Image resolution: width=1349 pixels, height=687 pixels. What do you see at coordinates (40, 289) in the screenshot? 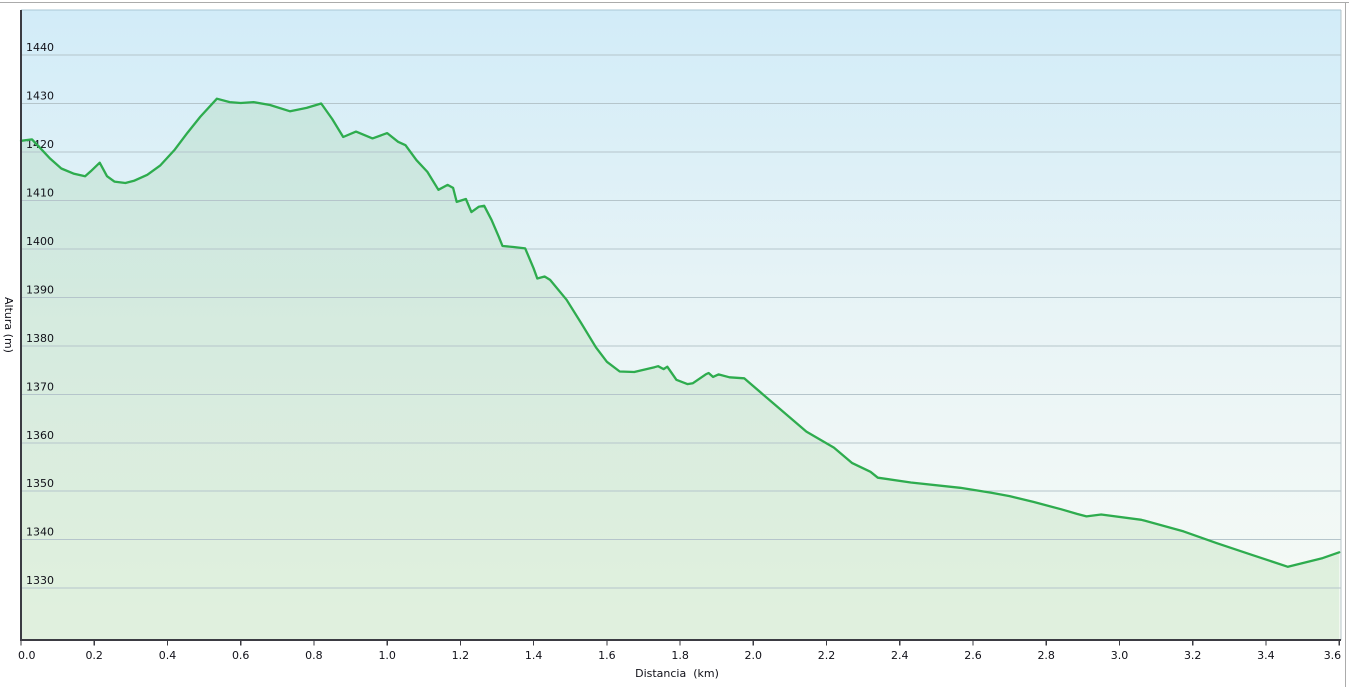
I see `y-tick-label-1390: 1390` at bounding box center [40, 289].